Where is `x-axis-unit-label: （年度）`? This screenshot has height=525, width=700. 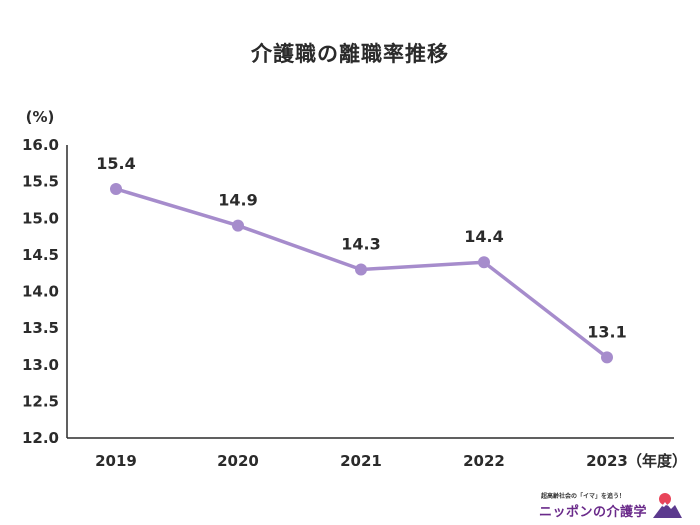 x-axis-unit-label: （年度） is located at coordinates (657, 461).